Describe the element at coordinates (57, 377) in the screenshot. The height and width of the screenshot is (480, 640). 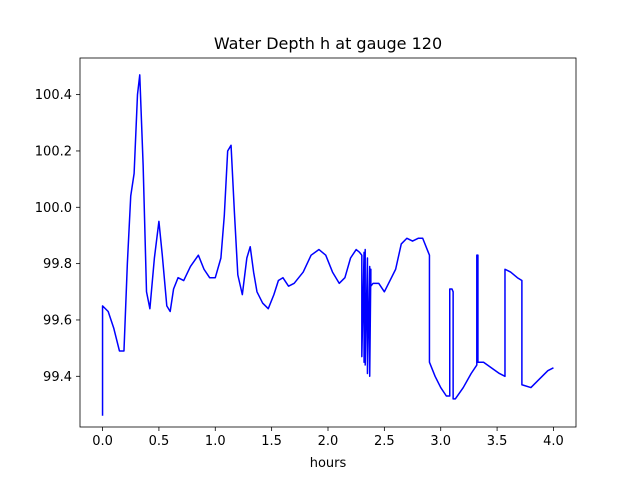
I see `y-tick-label: 99.4` at that location.